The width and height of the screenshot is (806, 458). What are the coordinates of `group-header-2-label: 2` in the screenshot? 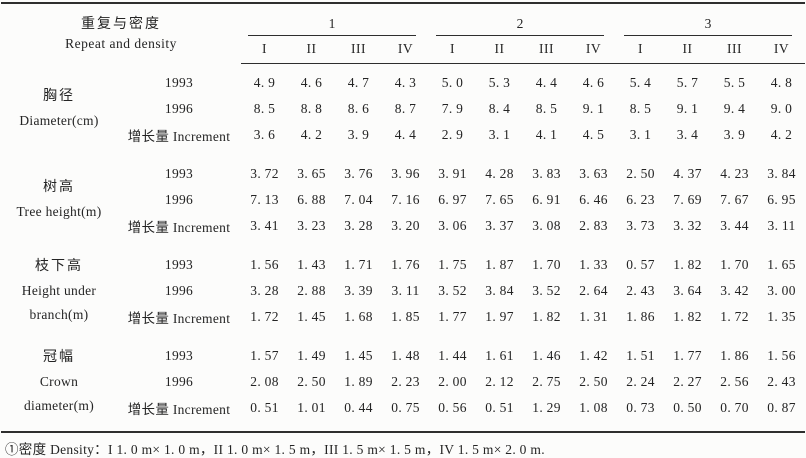 It's located at (520, 26).